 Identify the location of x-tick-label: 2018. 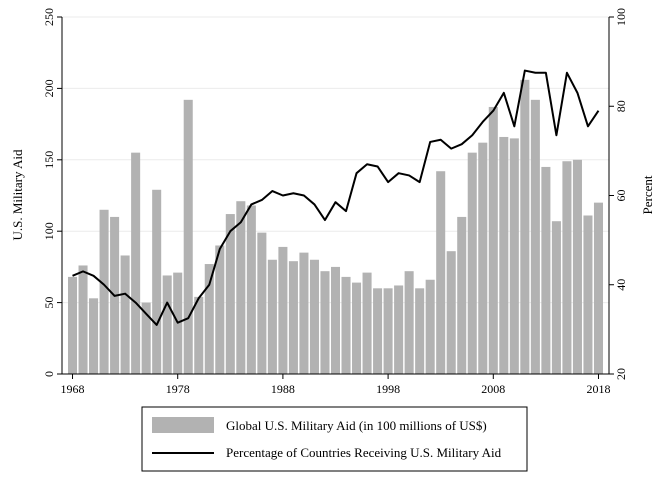
(598, 389).